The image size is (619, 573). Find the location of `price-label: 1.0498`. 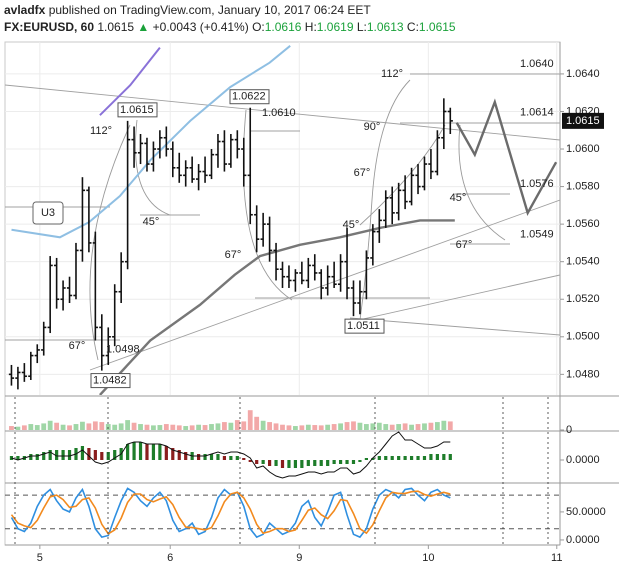

price-label: 1.0498 is located at coordinates (123, 349).